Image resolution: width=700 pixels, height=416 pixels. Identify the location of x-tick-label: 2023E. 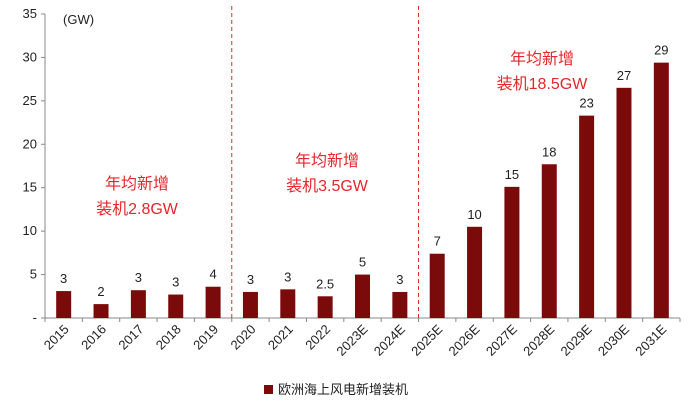
(351, 339).